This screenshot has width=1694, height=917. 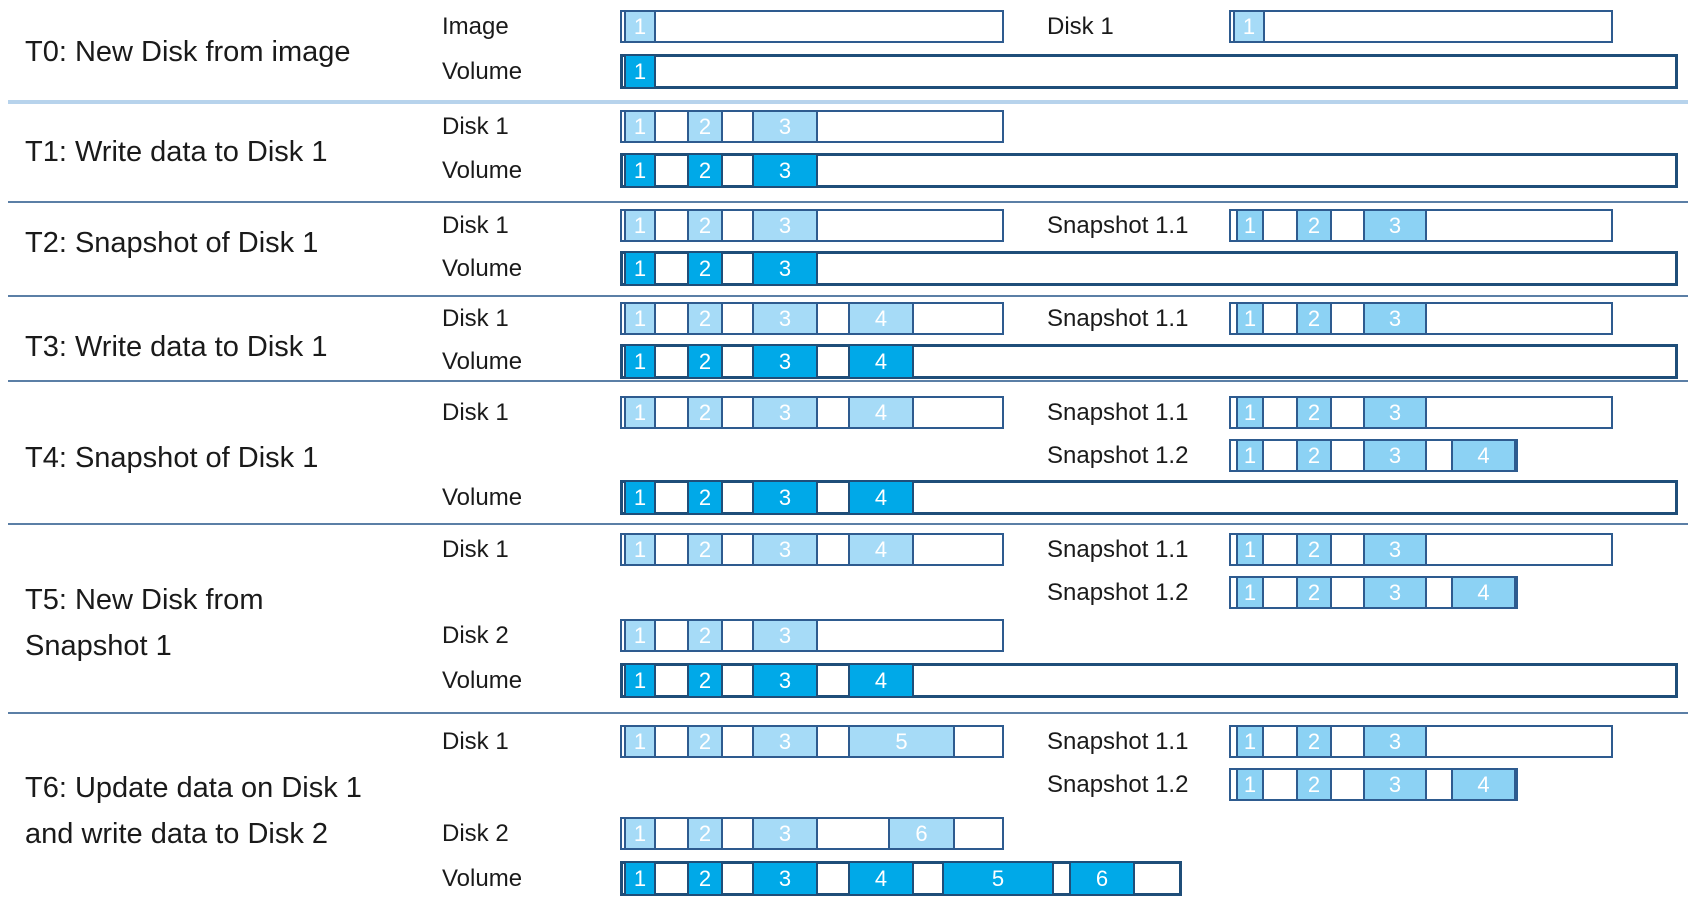 I want to click on bar-disk-1: 1, so click(x=1421, y=26).